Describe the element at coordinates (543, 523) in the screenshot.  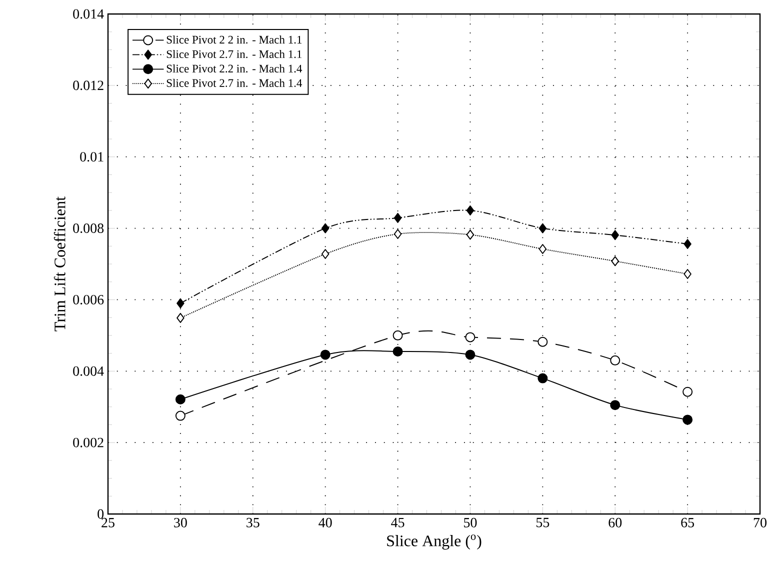
I see `x-tick-label: 55` at that location.